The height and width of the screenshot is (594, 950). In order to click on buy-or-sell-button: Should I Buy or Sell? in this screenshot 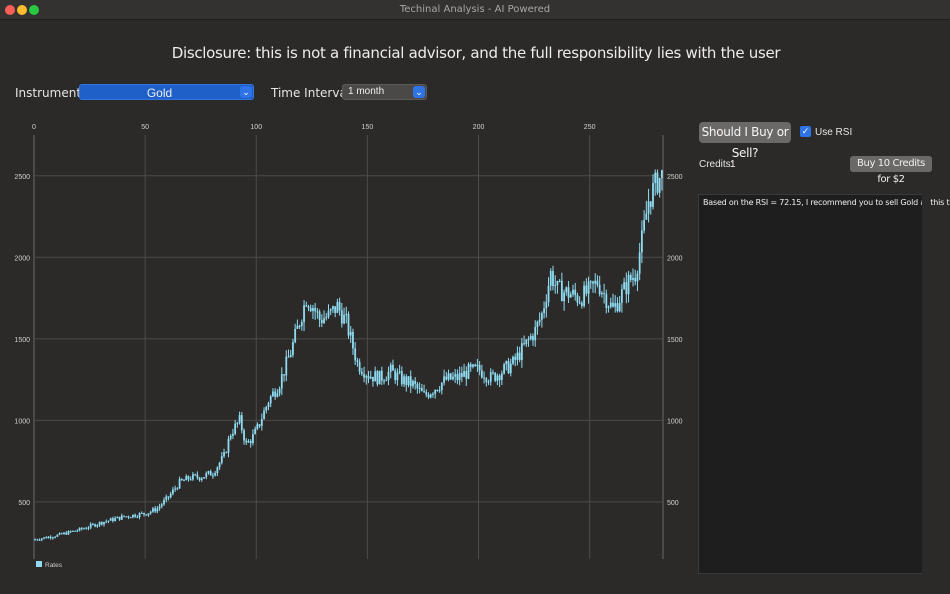, I will do `click(745, 141)`.